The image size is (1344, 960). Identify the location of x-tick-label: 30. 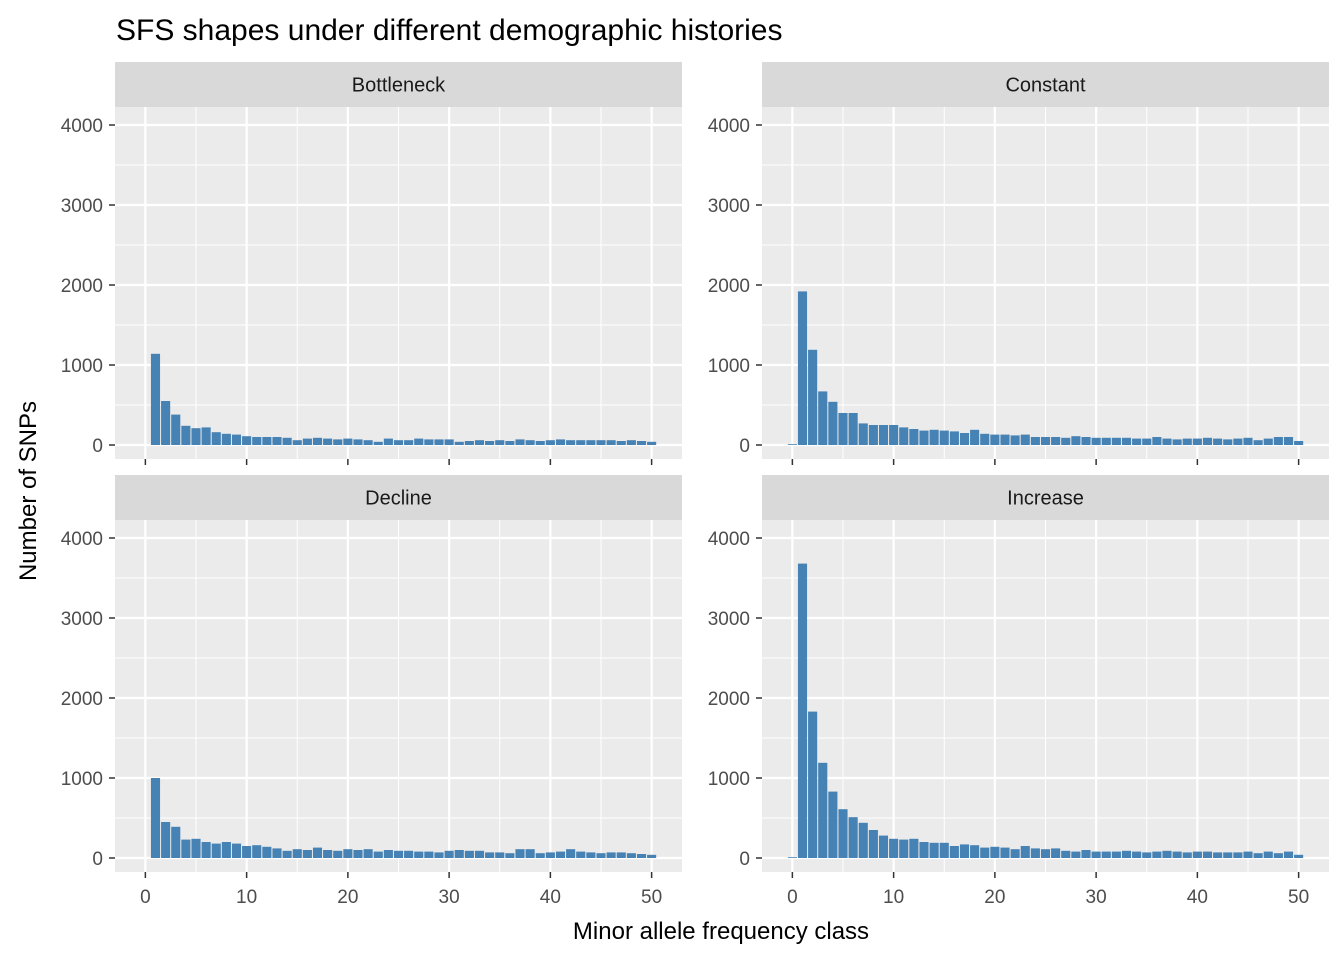
(1096, 897).